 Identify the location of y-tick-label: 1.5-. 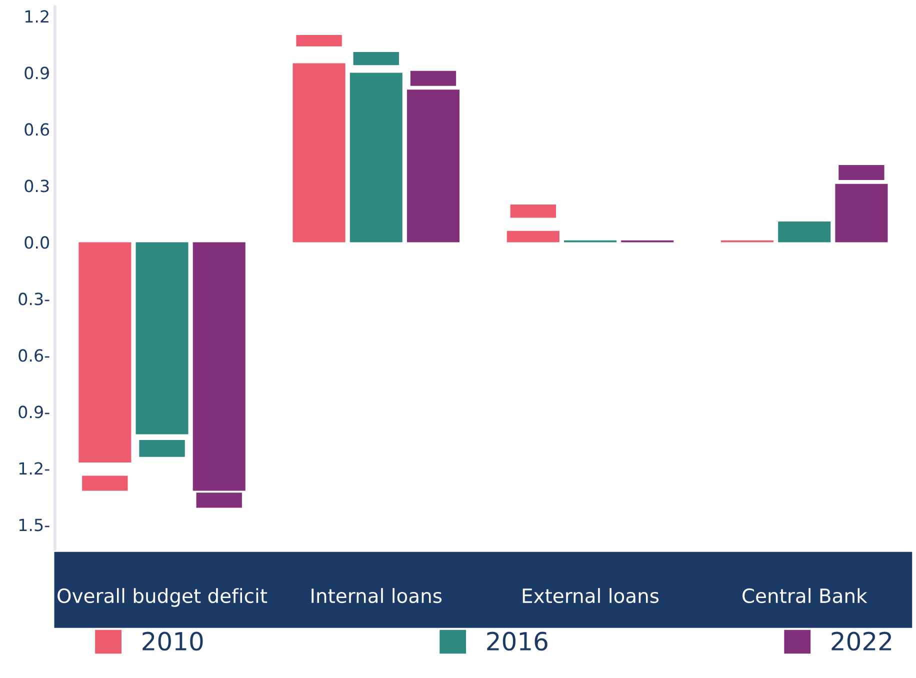
(34, 525).